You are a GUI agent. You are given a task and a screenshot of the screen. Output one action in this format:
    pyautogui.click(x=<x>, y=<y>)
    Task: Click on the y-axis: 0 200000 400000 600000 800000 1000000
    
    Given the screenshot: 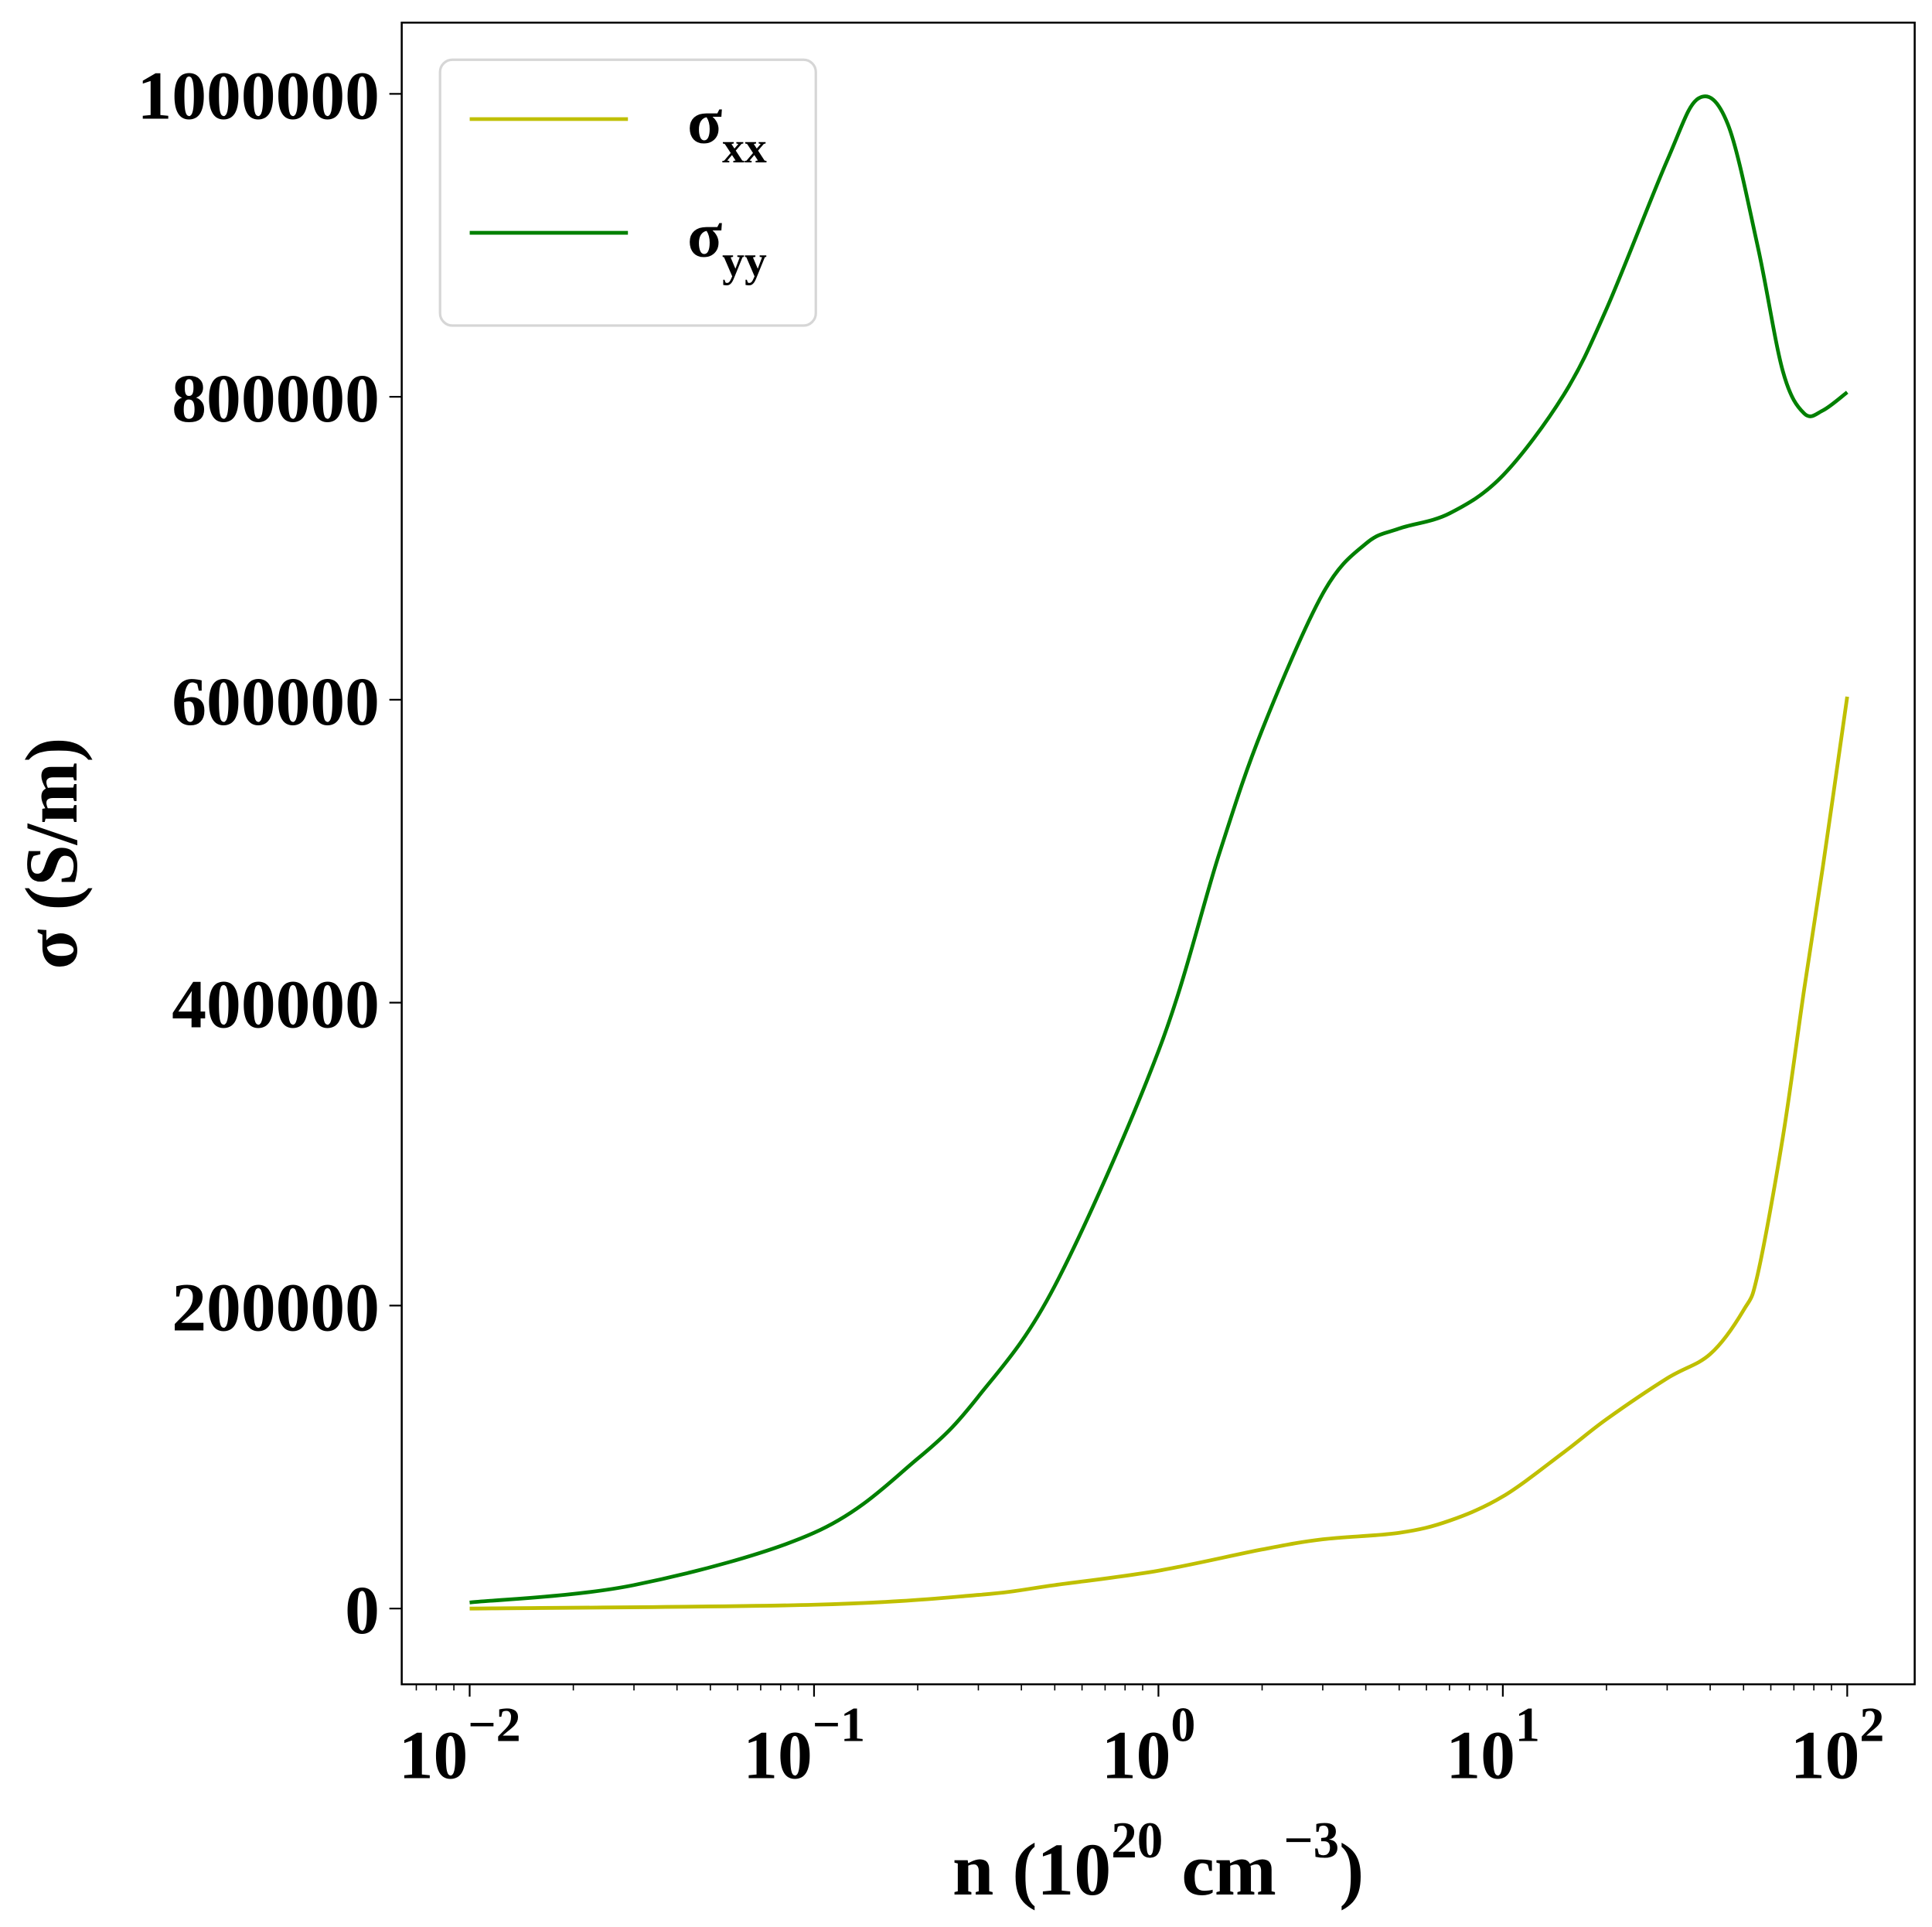 What is the action you would take?
    pyautogui.click(x=270, y=853)
    